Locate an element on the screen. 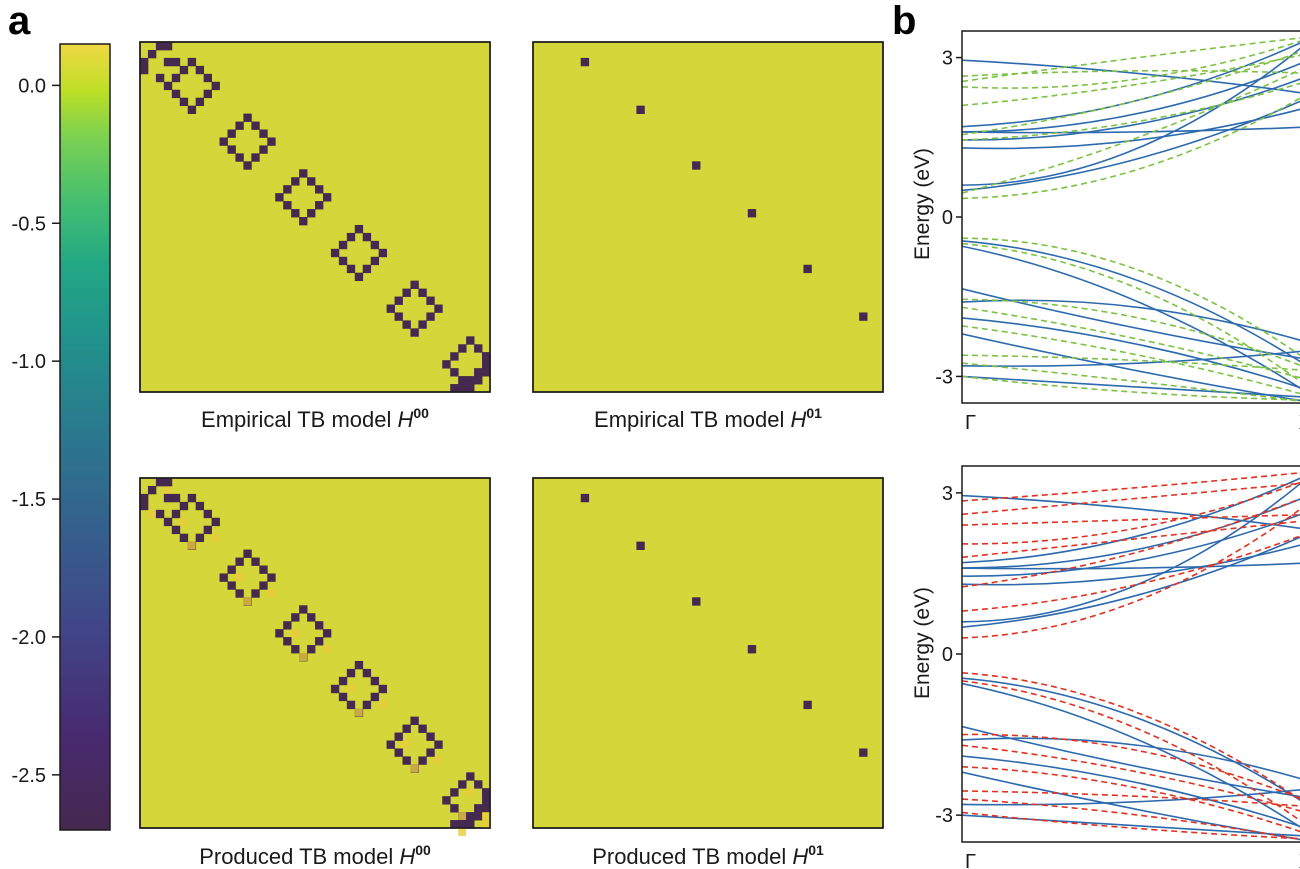  colorbar: 0.0 -0.5 -1.0 -1.5 -2.0 -2.5 is located at coordinates (61, 437).